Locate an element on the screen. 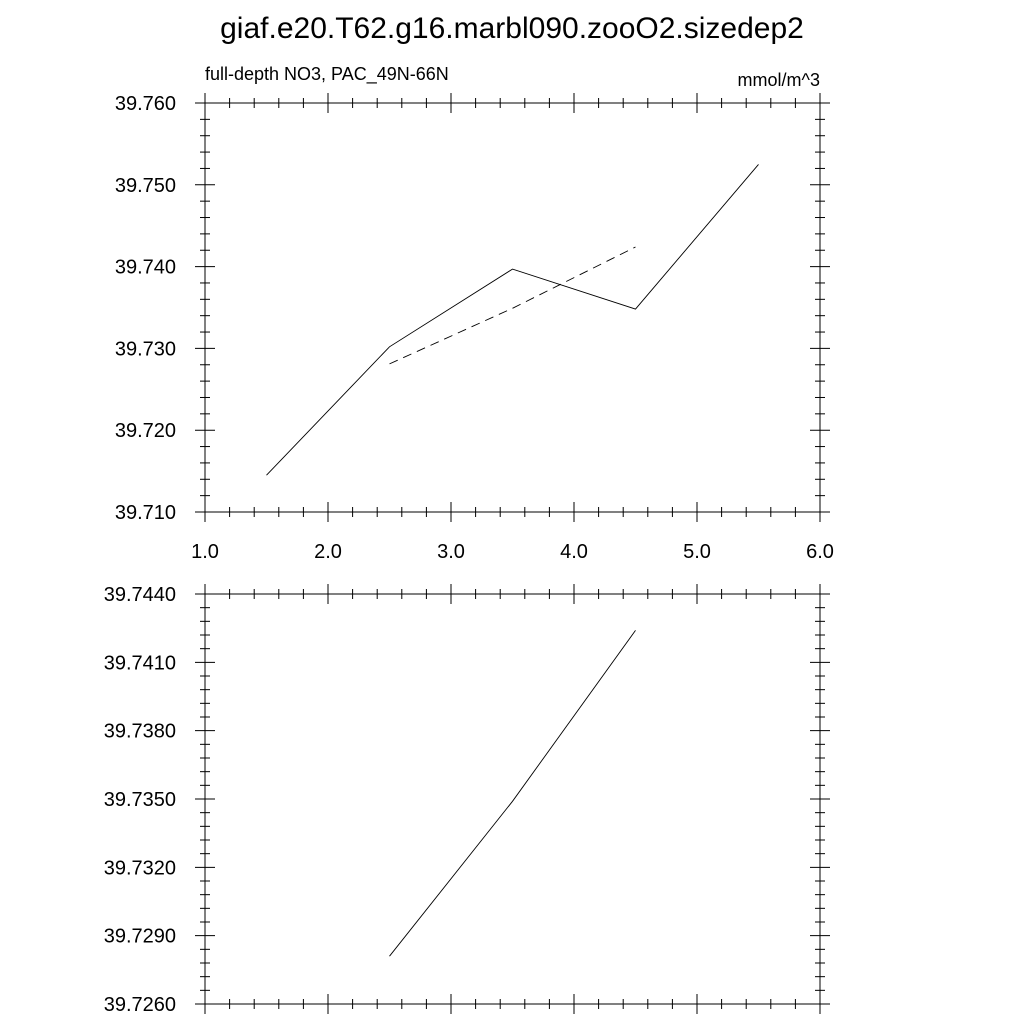 The image size is (1024, 1024). x-tick-label: 5.0 is located at coordinates (697, 552).